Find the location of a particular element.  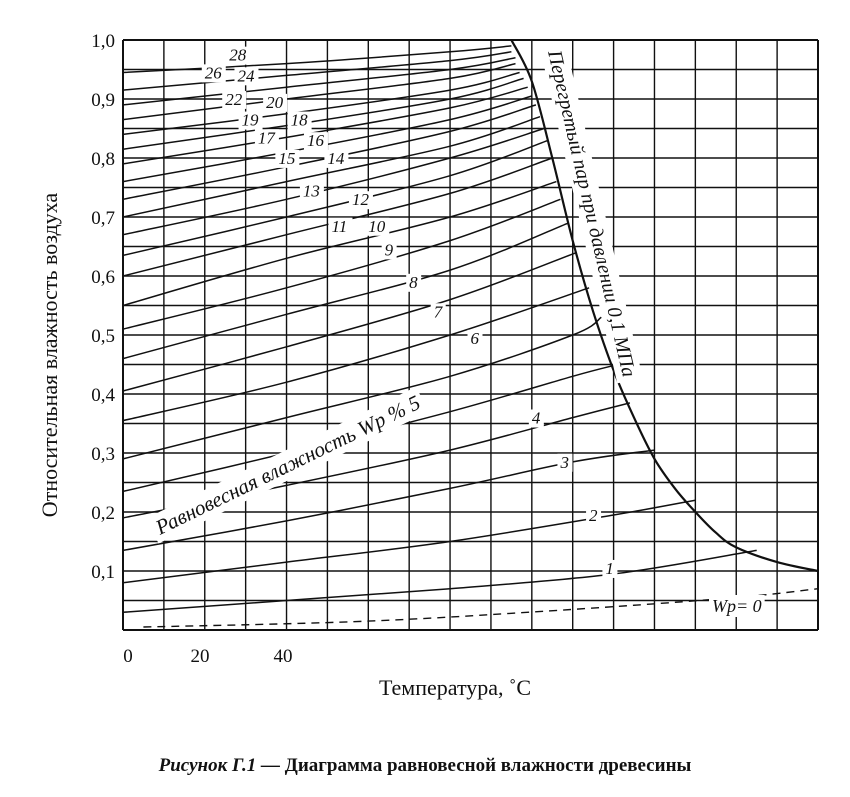

y-tick-label: 0,5 is located at coordinates (103, 336).